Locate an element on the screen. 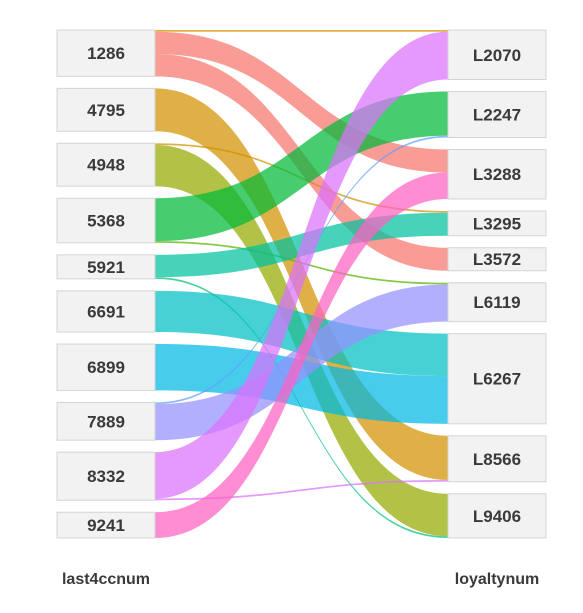 The height and width of the screenshot is (613, 583). right-node-label-L3572: L3572 is located at coordinates (497, 259).